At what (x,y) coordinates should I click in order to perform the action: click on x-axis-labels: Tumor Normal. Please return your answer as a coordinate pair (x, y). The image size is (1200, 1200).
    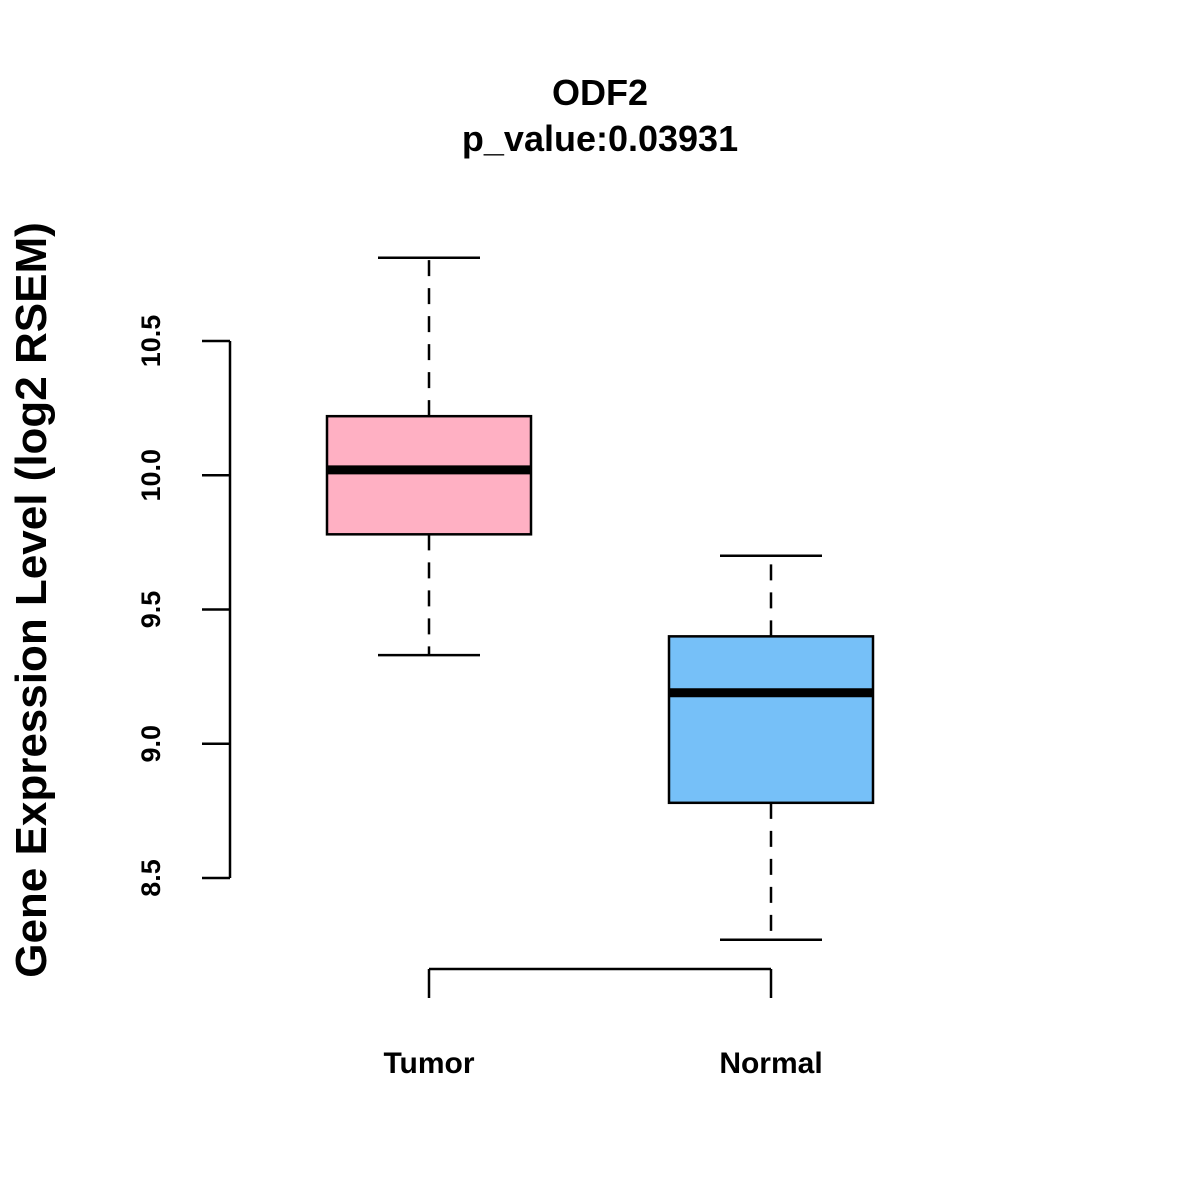
    Looking at the image, I should click on (602, 1063).